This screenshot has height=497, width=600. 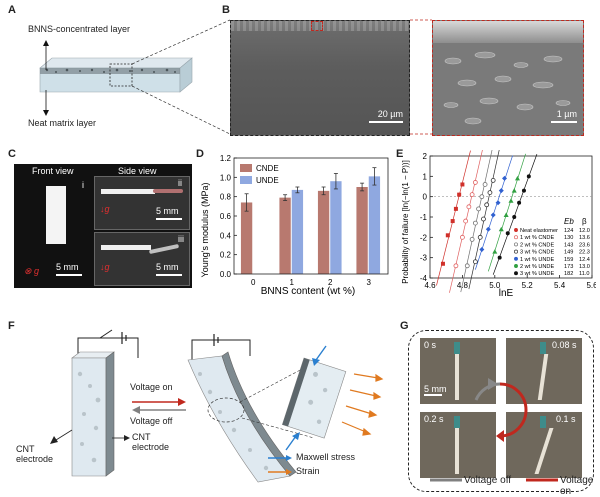 What do you see at coordinates (62, 123) in the screenshot?
I see `neat-layer-label: Neat matrix layer` at bounding box center [62, 123].